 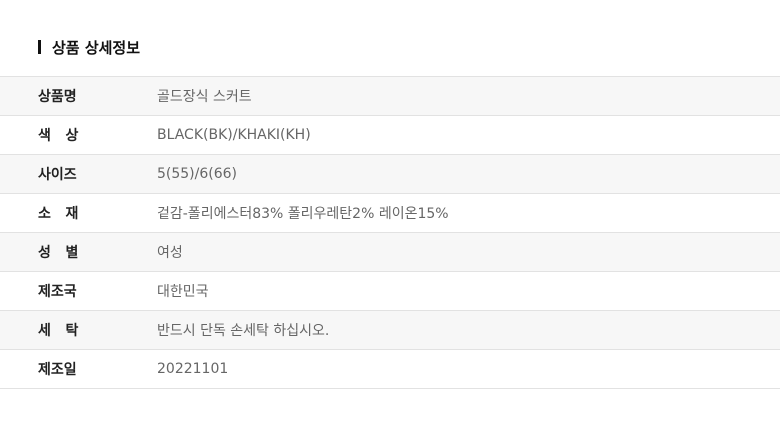 I want to click on table-row: 세 탁 반드시 단독 손세탁 하십시오., so click(x=390, y=330).